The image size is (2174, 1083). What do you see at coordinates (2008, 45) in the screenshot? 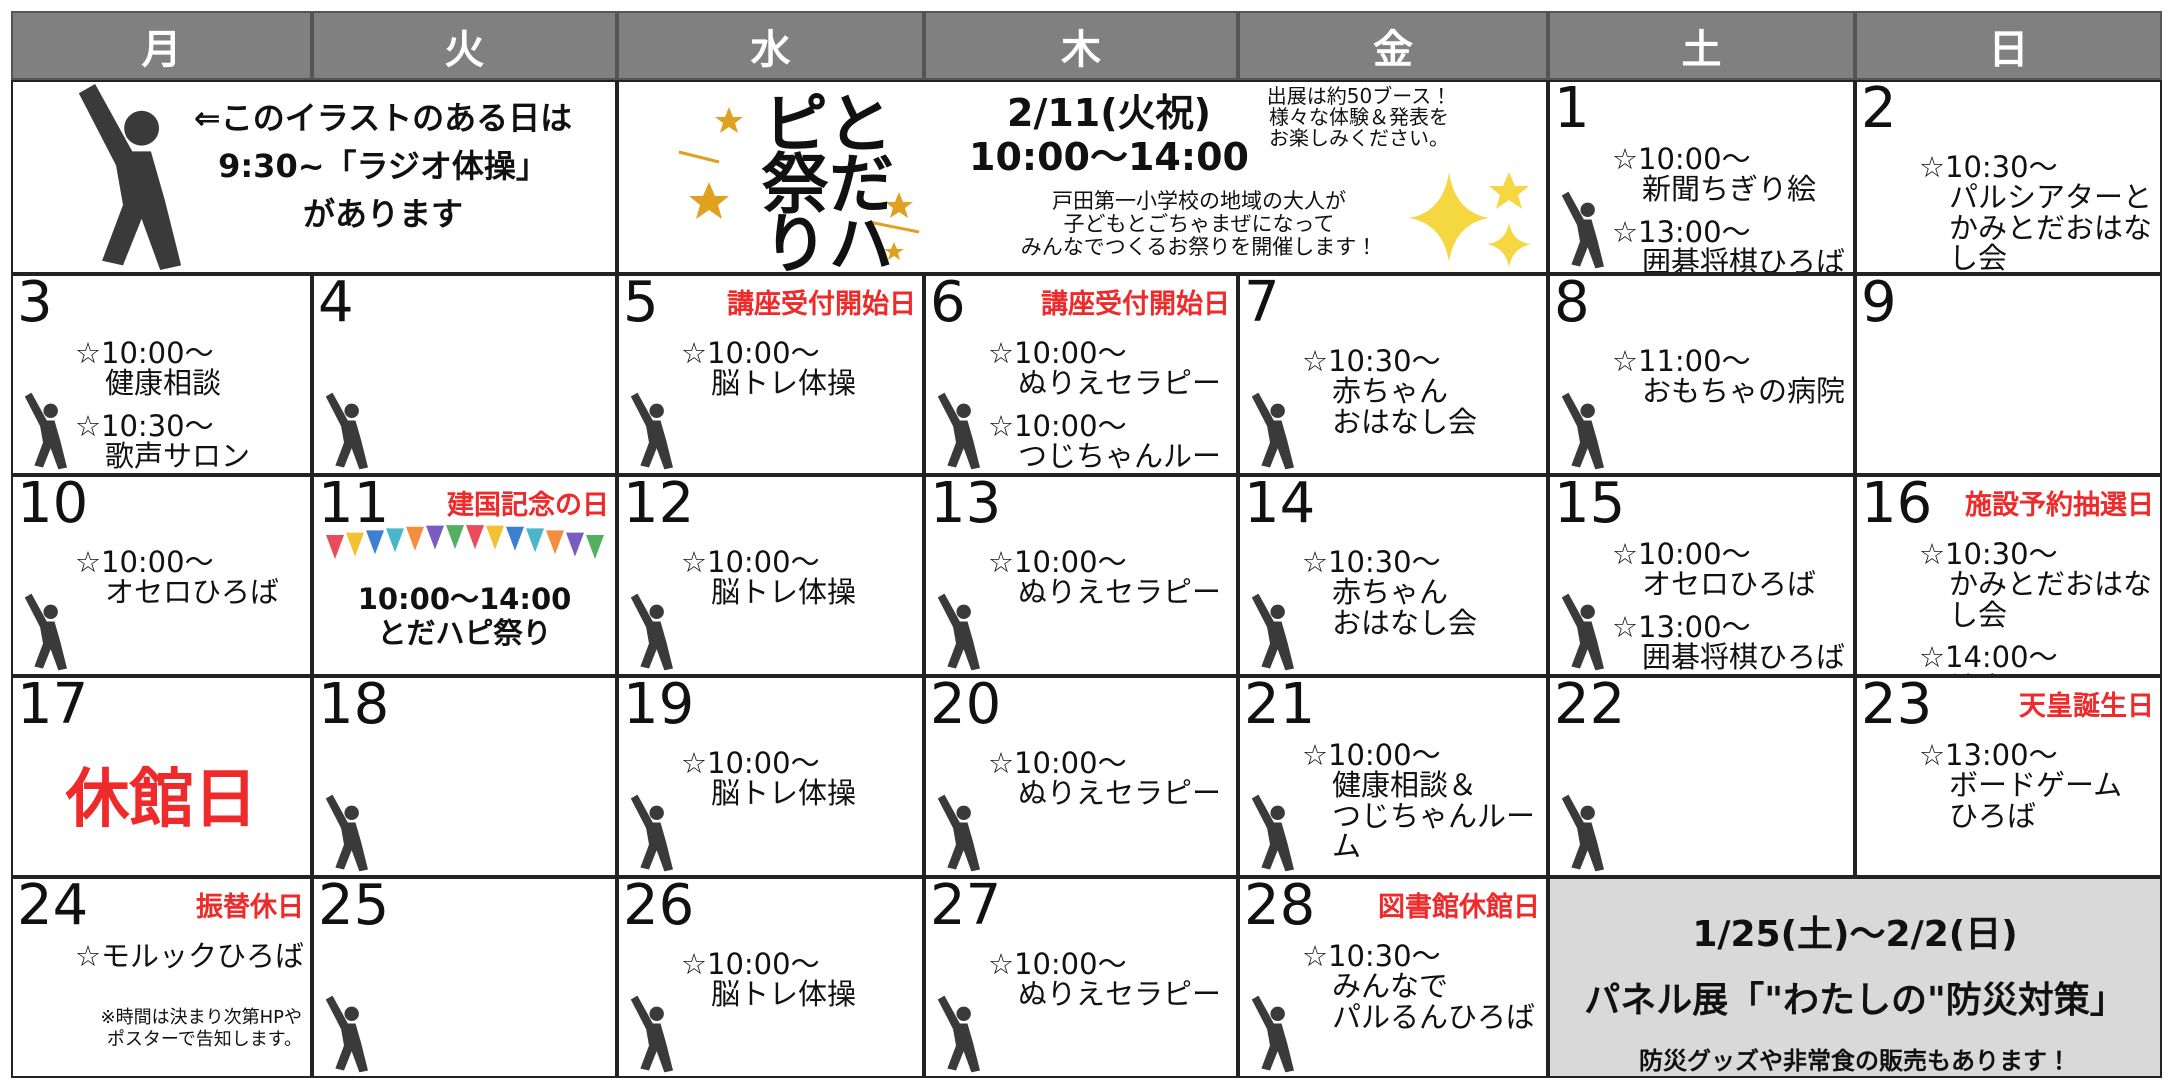
I see `weekday-header: 日` at bounding box center [2008, 45].